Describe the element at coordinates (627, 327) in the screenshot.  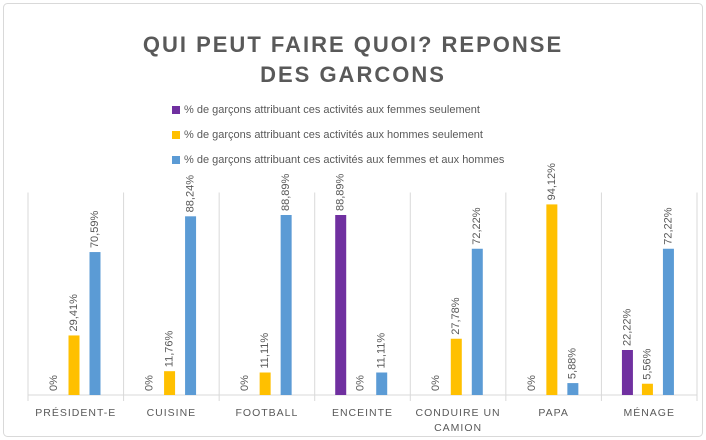
I see `value-label: 22,22%` at that location.